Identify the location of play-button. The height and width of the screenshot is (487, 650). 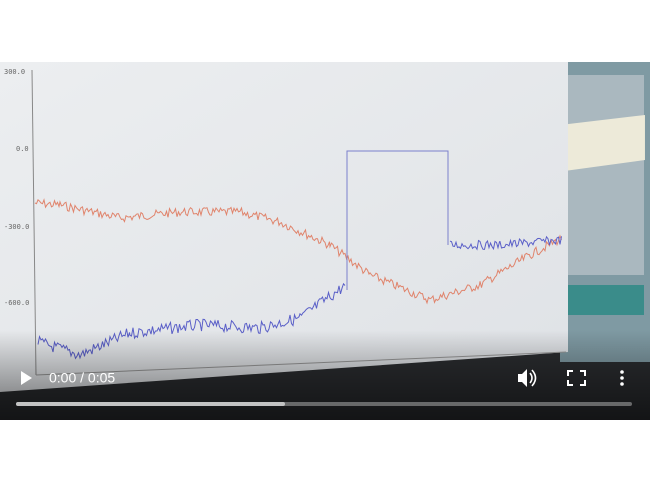
(26, 378).